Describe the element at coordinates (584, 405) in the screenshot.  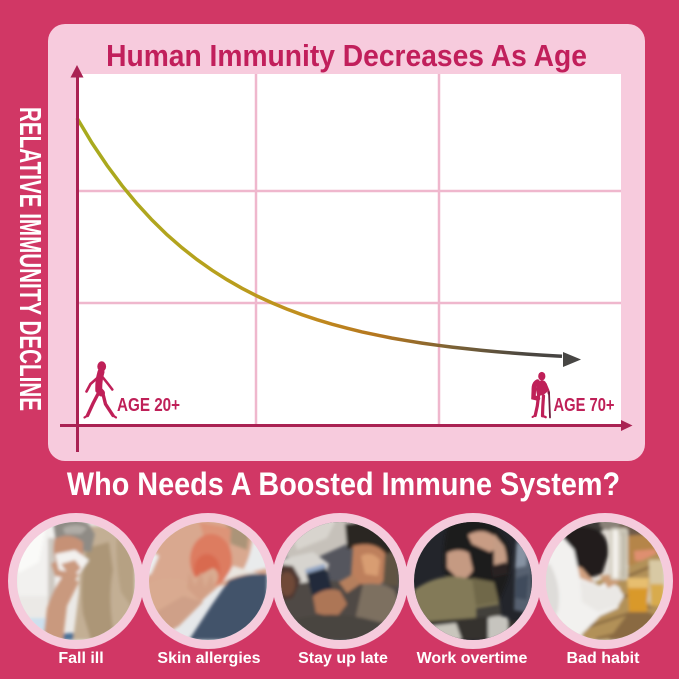
I see `svg-text: AGE 70+` at that location.